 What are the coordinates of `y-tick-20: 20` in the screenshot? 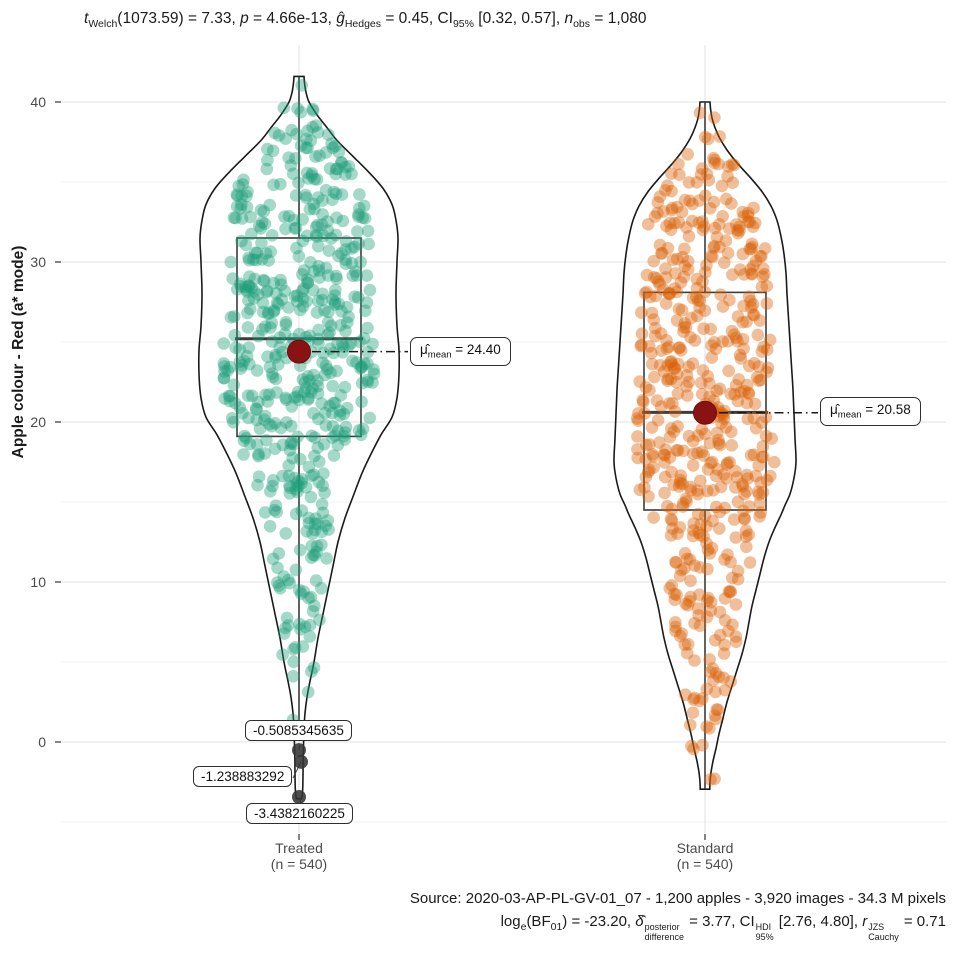 It's located at (38, 422).